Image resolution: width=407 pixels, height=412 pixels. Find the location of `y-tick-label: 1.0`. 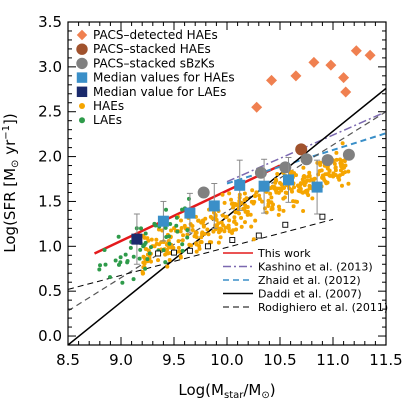

y-tick-label: 1.0 is located at coordinates (50, 246).